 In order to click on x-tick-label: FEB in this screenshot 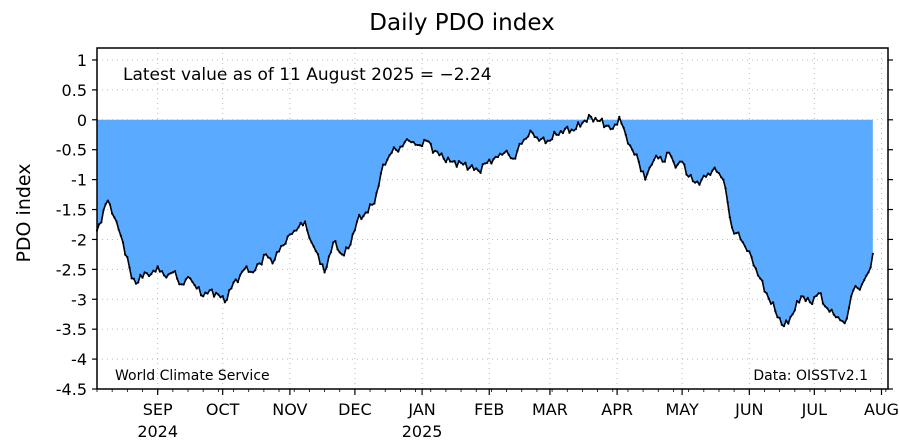, I will do `click(489, 409)`.